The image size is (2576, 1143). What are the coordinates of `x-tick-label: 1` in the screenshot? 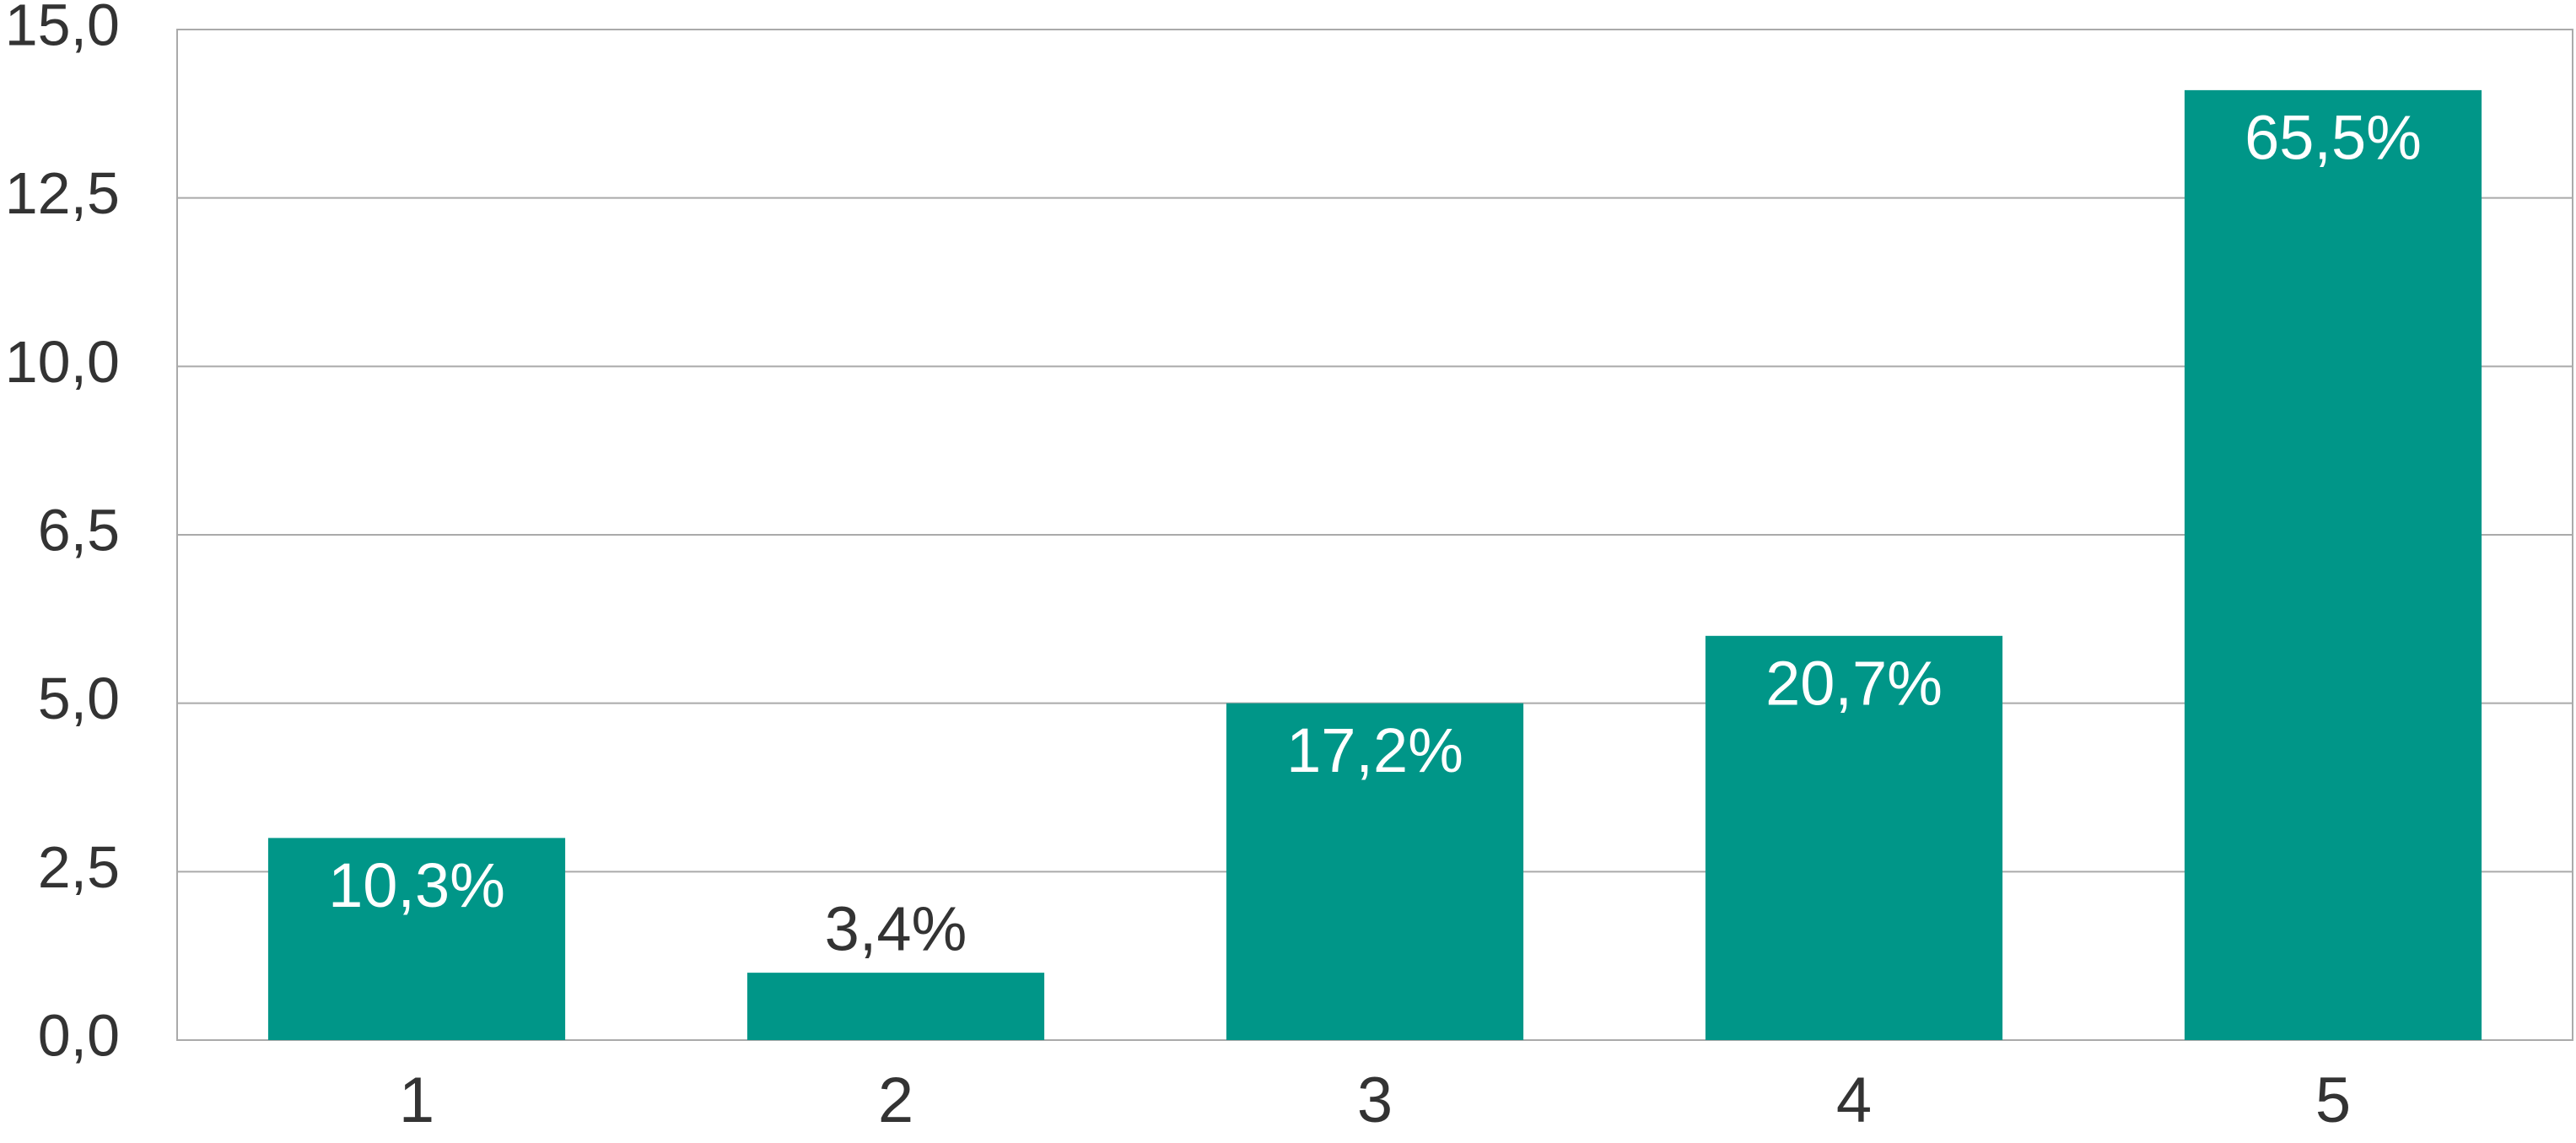 It's located at (416, 1100).